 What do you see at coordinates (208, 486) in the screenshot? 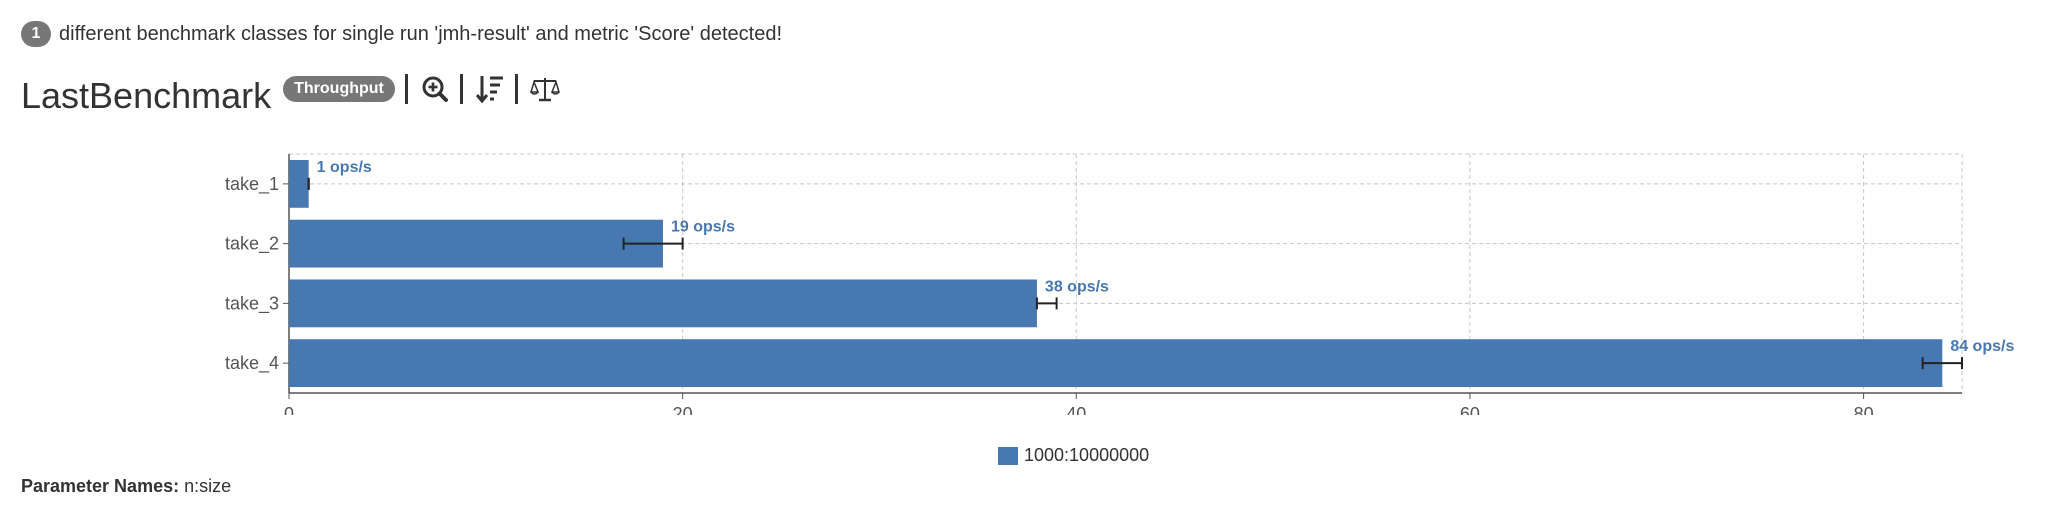
I see `parameter-names-value: n:size` at bounding box center [208, 486].